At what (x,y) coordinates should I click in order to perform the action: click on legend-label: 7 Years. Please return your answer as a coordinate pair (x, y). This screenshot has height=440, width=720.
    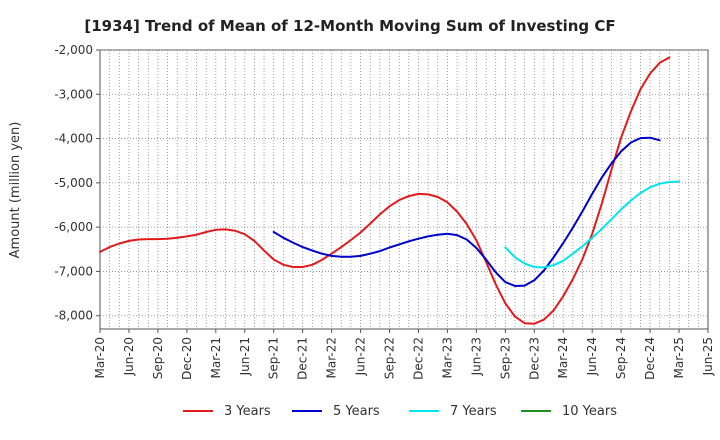
    Looking at the image, I should click on (473, 411).